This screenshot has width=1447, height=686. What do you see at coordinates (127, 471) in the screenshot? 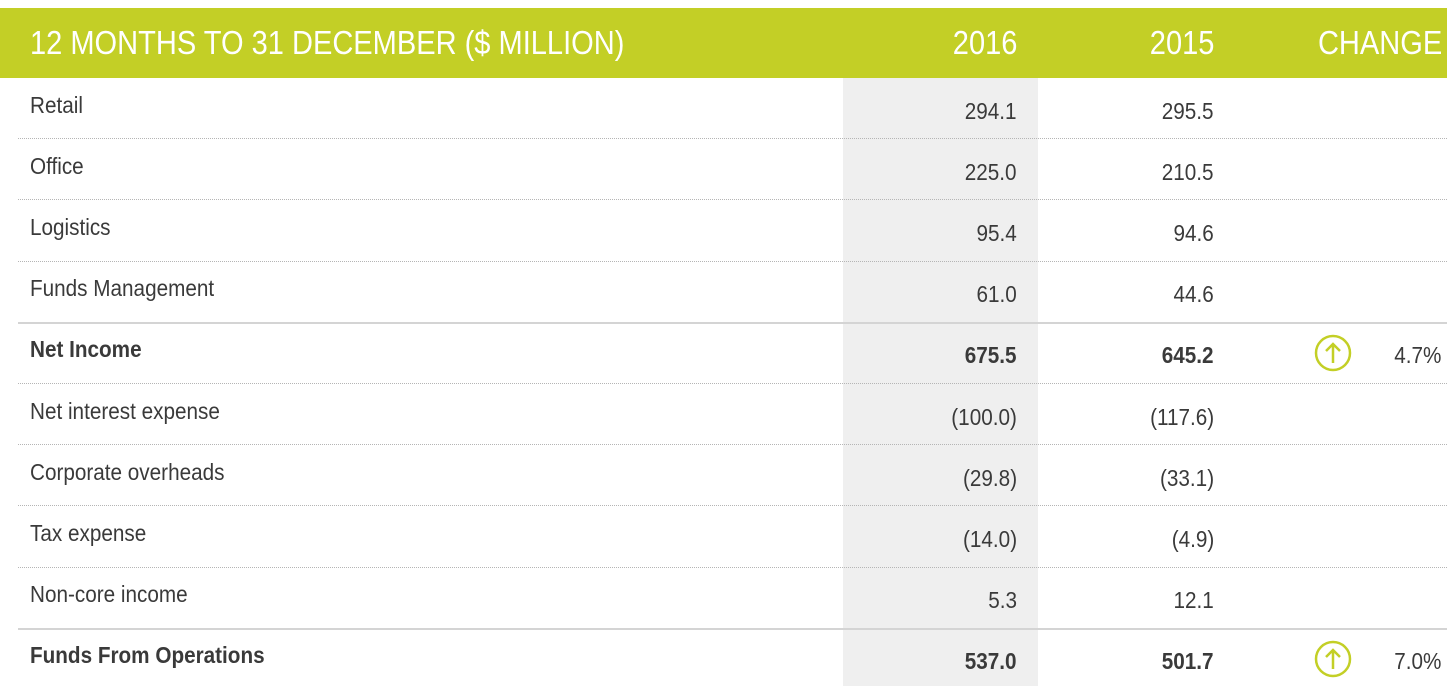
I see `row-label: Corporate overheads` at bounding box center [127, 471].